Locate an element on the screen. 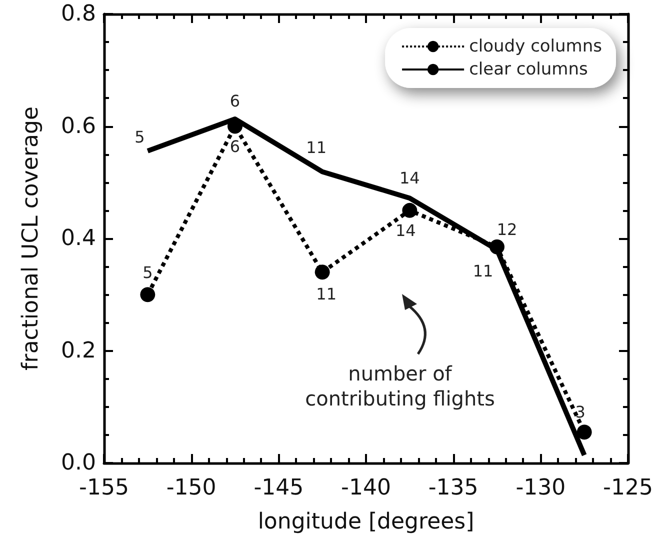  y-tick-label: 0.4 is located at coordinates (78, 238).